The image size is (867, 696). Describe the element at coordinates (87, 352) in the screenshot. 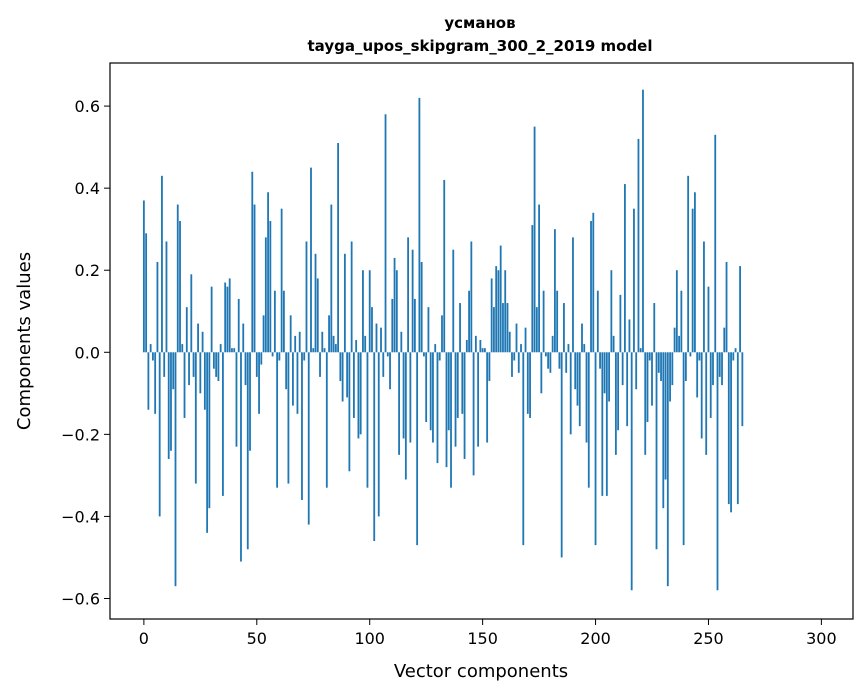

I see `y-tick-label: 0.0` at that location.